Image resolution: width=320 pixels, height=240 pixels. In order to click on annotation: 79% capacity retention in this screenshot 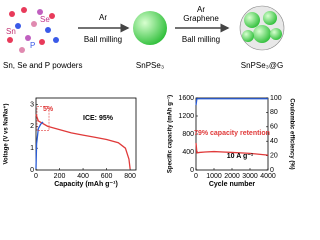, I will do `click(232, 133)`.